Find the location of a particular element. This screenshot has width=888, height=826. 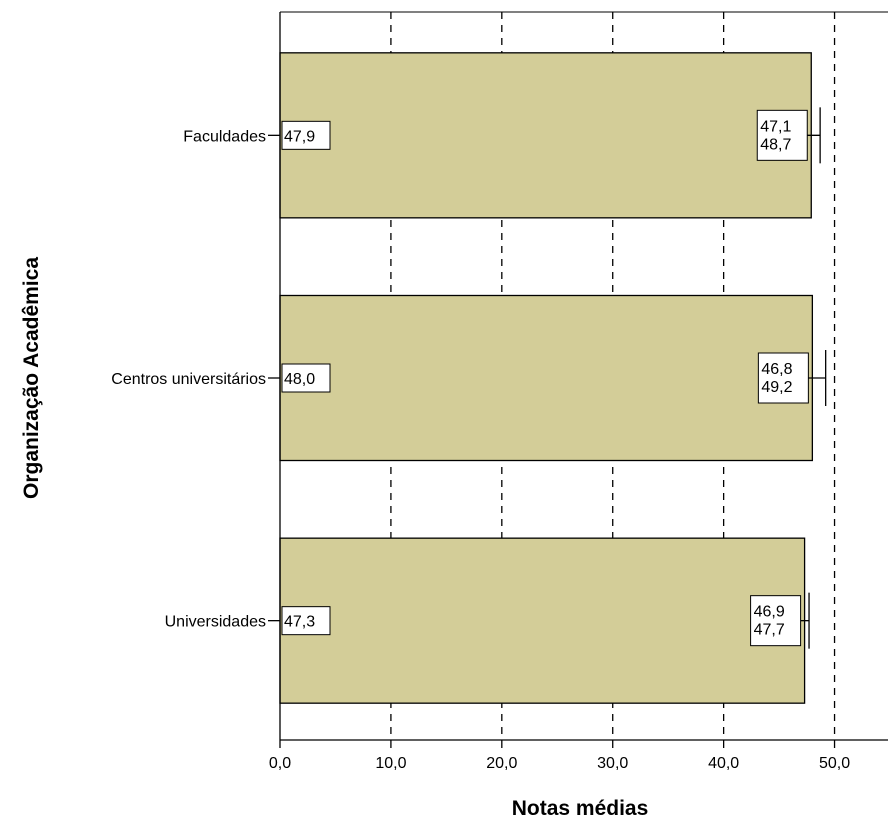

category-label: Centros universitários is located at coordinates (188, 379).